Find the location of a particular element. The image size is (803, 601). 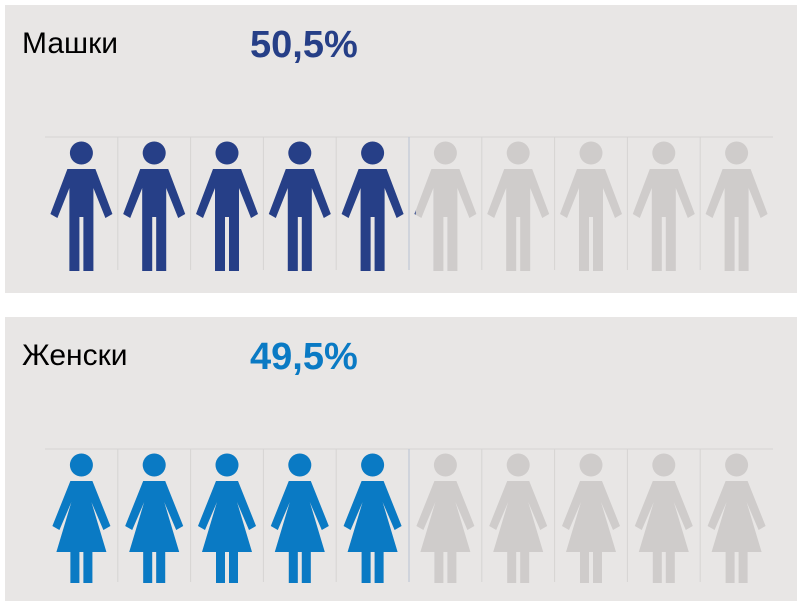

category-label: Машки is located at coordinates (70, 43).